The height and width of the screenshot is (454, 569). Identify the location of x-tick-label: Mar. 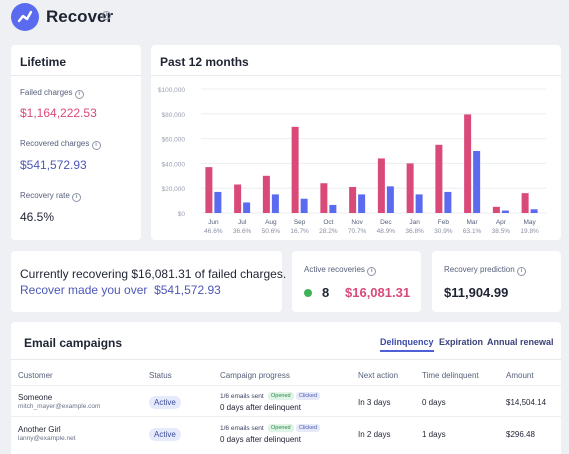
(473, 222).